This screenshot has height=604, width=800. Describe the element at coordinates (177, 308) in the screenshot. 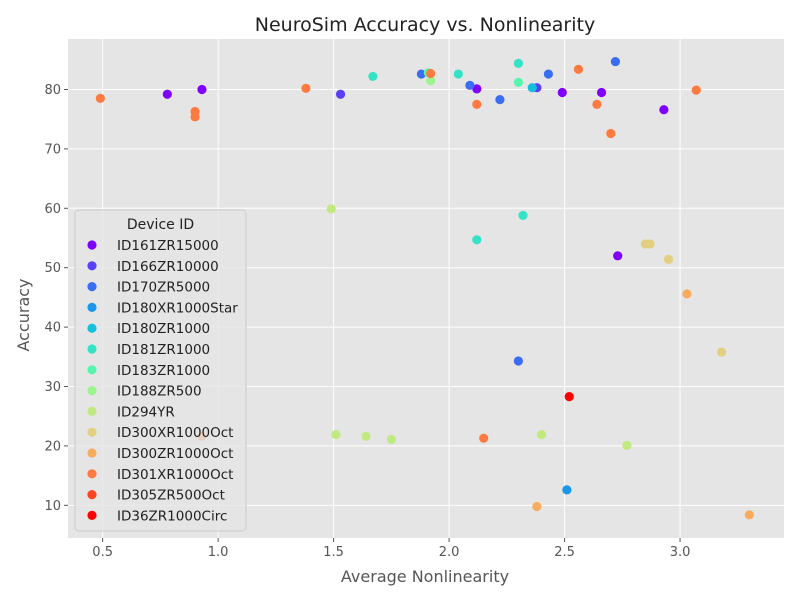

I see `legend-label: ID180XR1000Star` at that location.